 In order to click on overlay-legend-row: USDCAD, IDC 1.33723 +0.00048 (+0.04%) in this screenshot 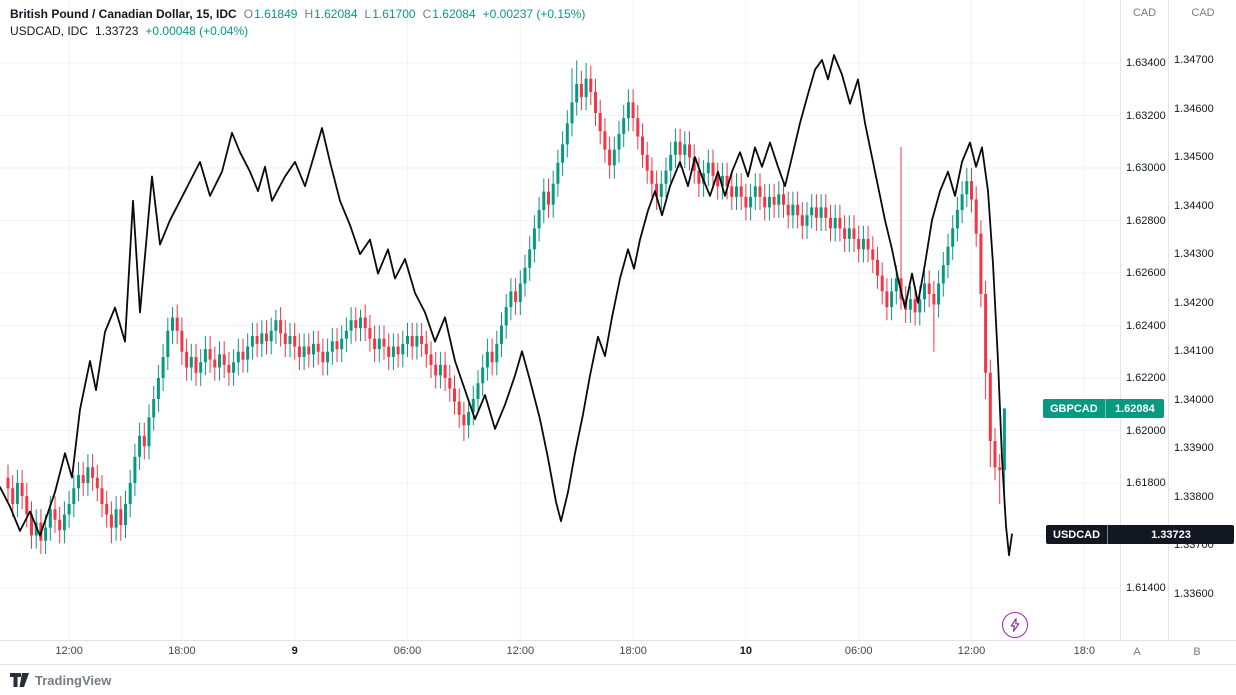, I will do `click(297, 31)`.